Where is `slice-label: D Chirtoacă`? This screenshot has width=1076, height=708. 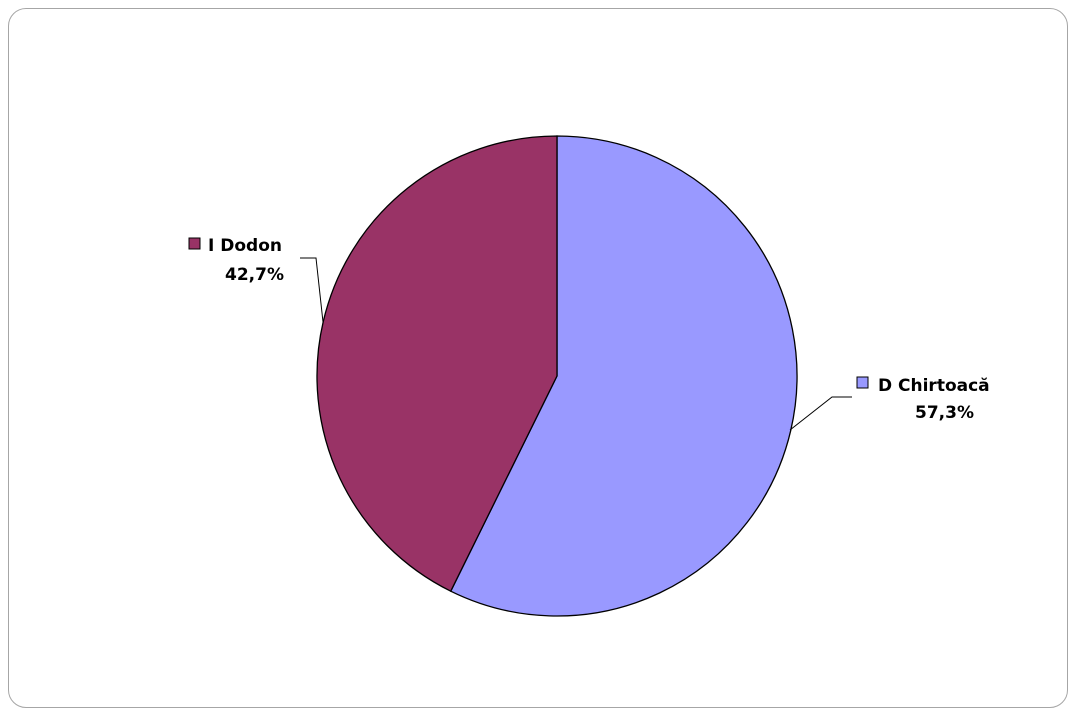 slice-label: D Chirtoacă is located at coordinates (934, 386).